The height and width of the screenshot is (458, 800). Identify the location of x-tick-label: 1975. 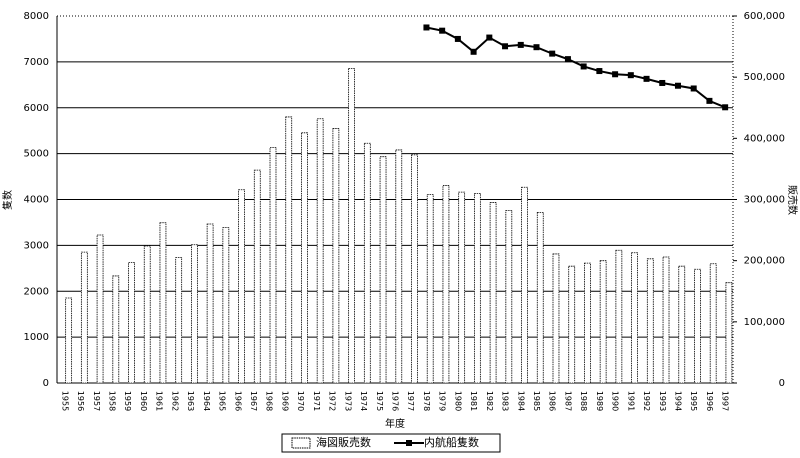
(379, 401).